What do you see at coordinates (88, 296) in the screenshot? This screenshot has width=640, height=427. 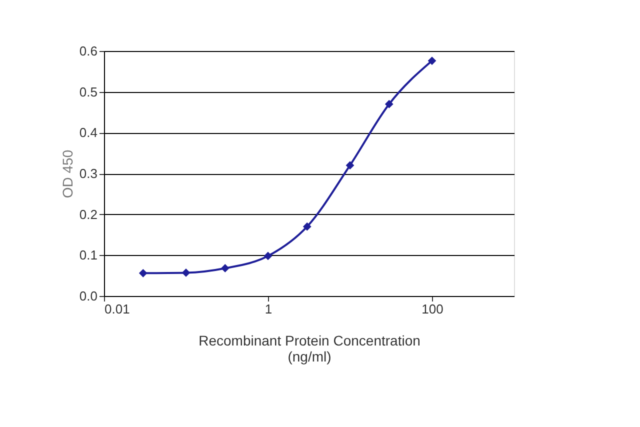 I see `y-tick-label: 0.0` at bounding box center [88, 296].